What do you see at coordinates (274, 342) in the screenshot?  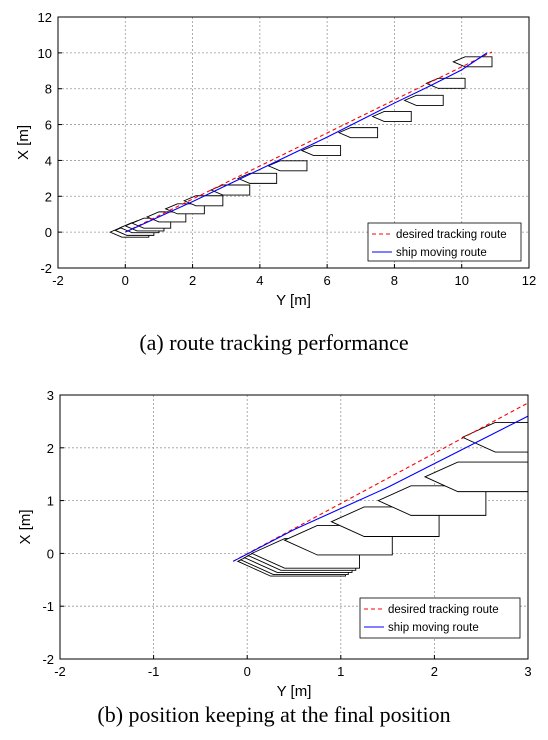 I see `caption-a: (a) route tracking performance` at bounding box center [274, 342].